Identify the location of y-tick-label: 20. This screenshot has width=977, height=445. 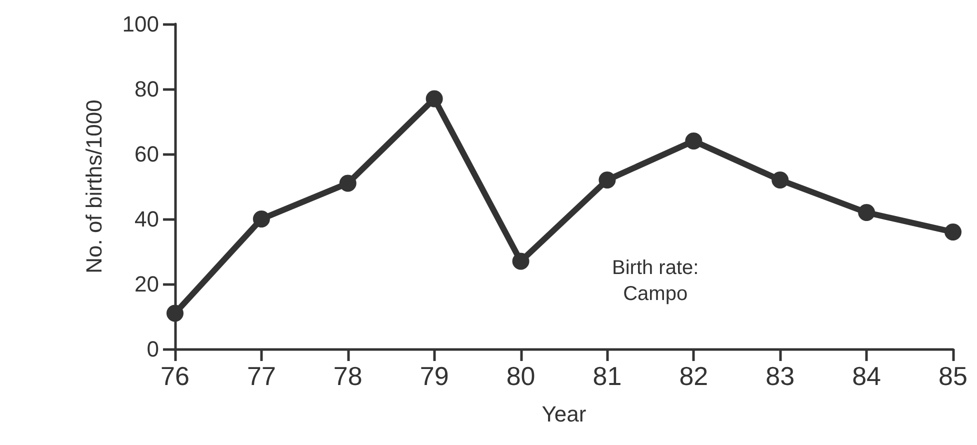
(146, 284).